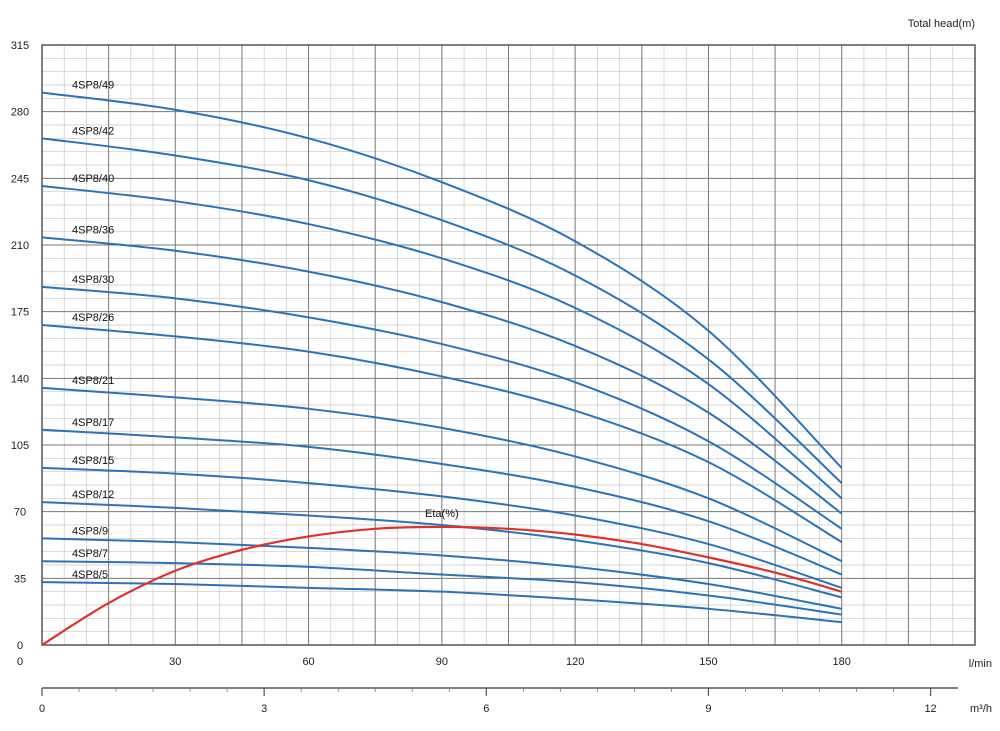 The width and height of the screenshot is (1000, 731). Describe the element at coordinates (20, 579) in the screenshot. I see `y-tick-label: 35` at that location.